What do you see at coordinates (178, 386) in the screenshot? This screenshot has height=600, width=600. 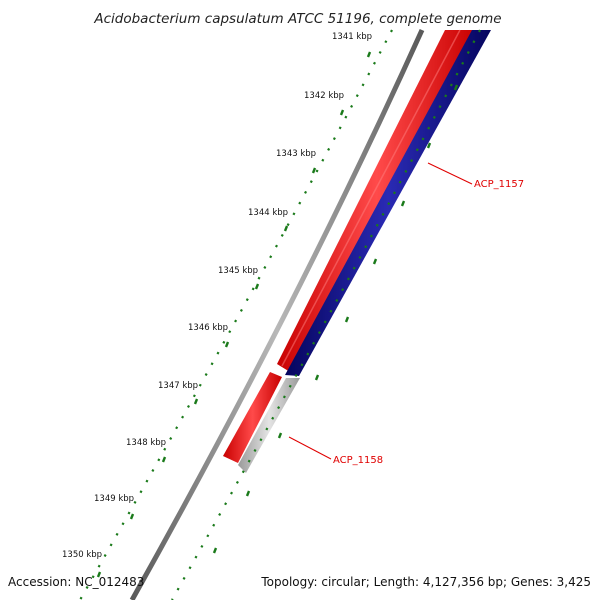 I see `tick-label: 1347 kbp` at bounding box center [178, 386].